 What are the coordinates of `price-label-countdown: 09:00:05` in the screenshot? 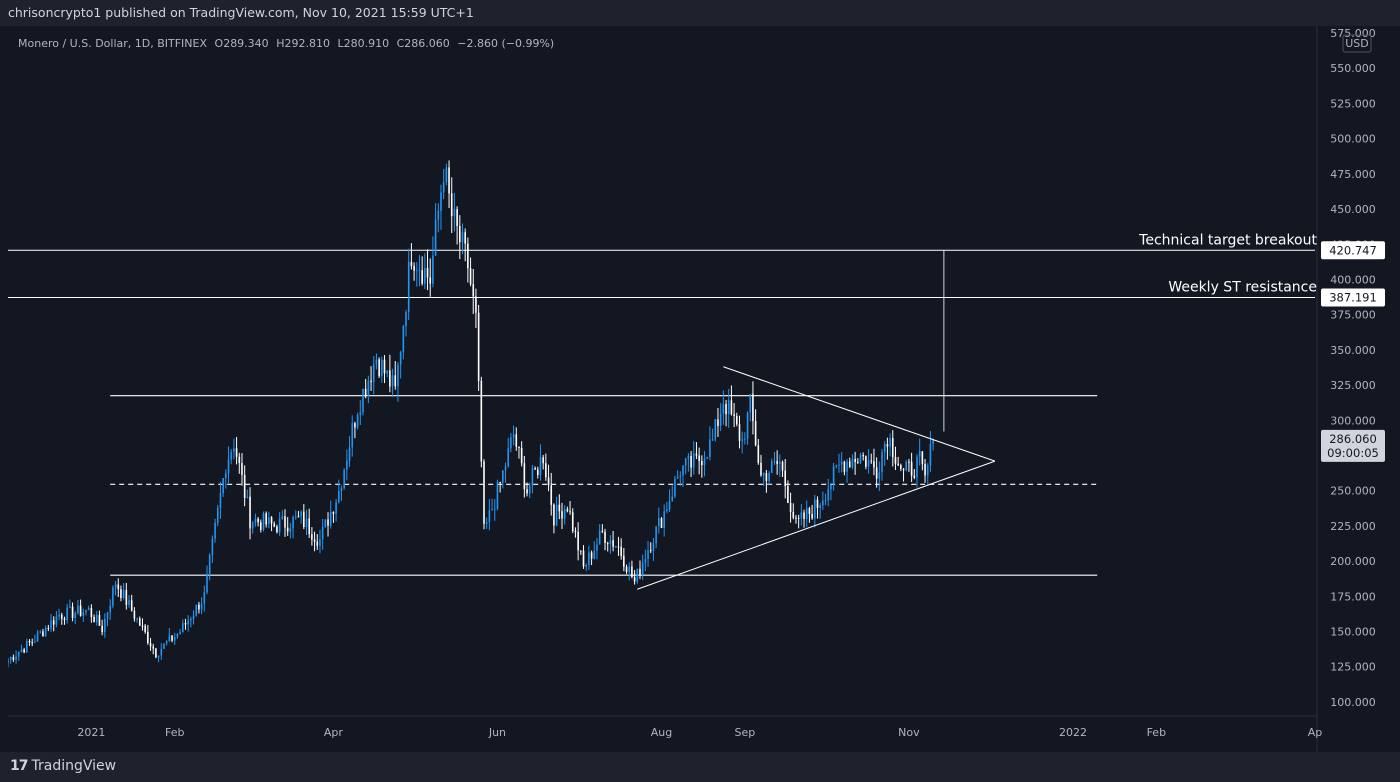 It's located at (1353, 453).